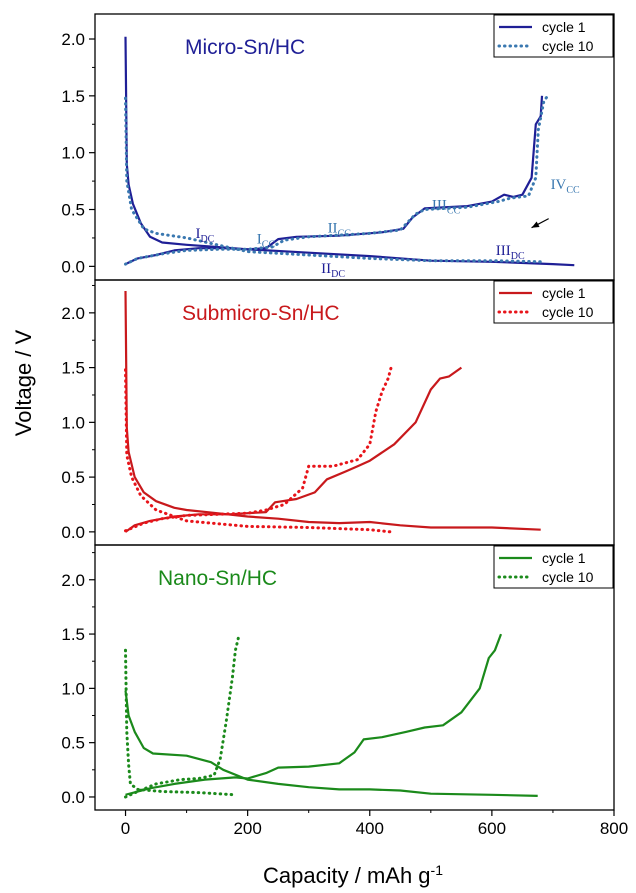 The width and height of the screenshot is (636, 893). What do you see at coordinates (370, 828) in the screenshot?
I see `x-tick-label: 400` at bounding box center [370, 828].